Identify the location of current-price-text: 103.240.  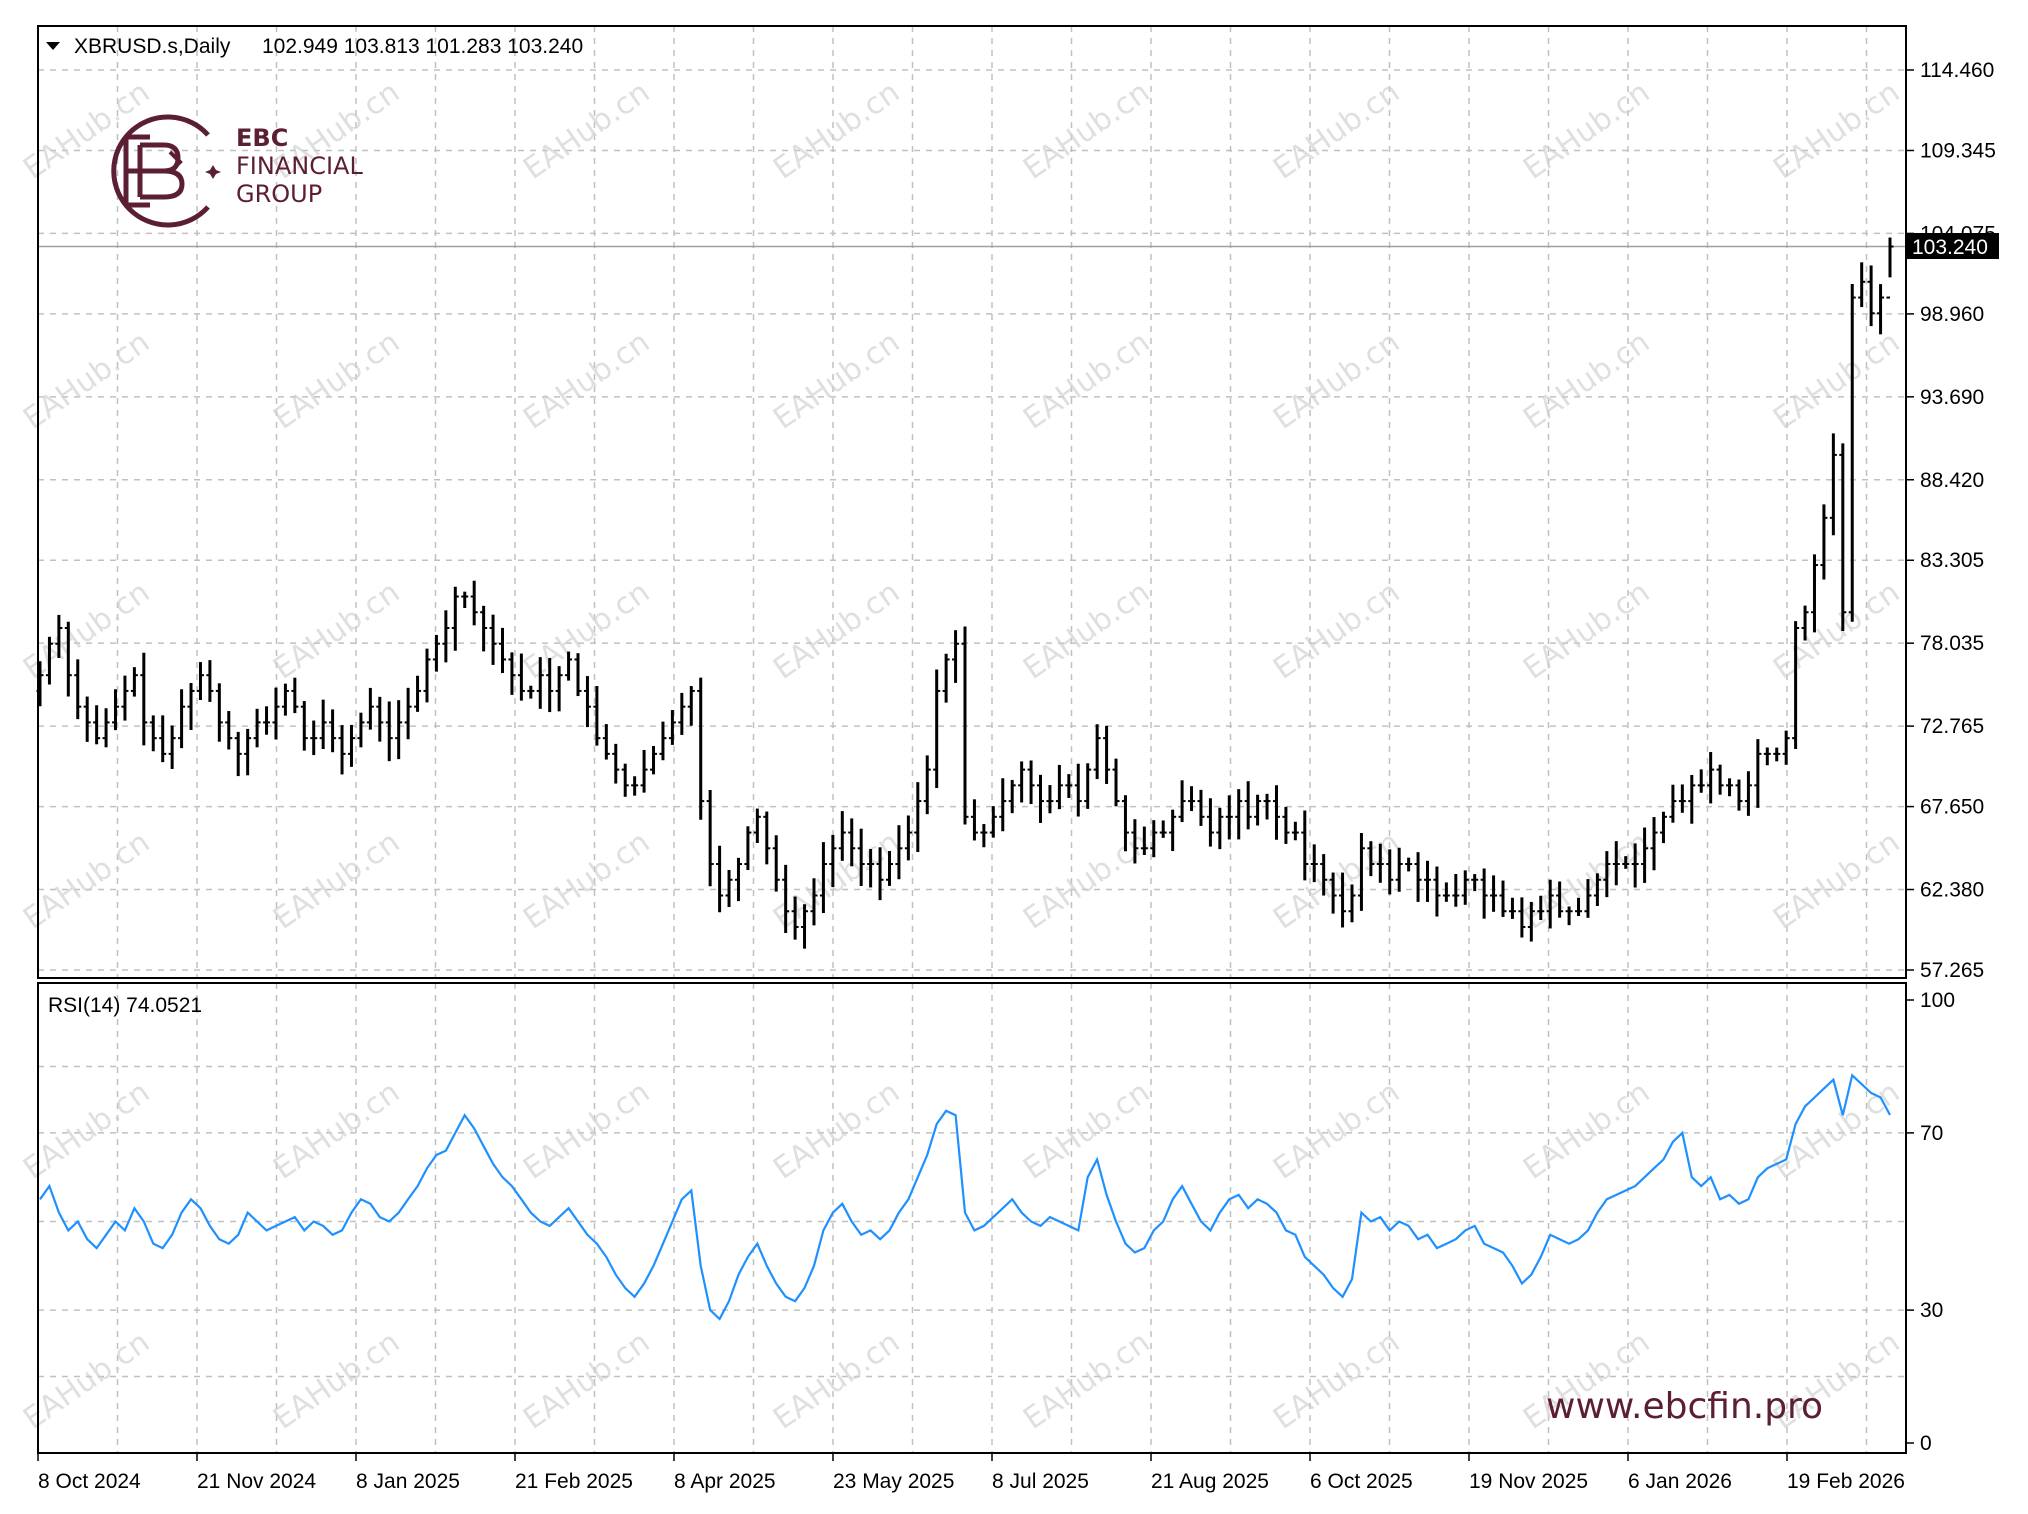
(1950, 247).